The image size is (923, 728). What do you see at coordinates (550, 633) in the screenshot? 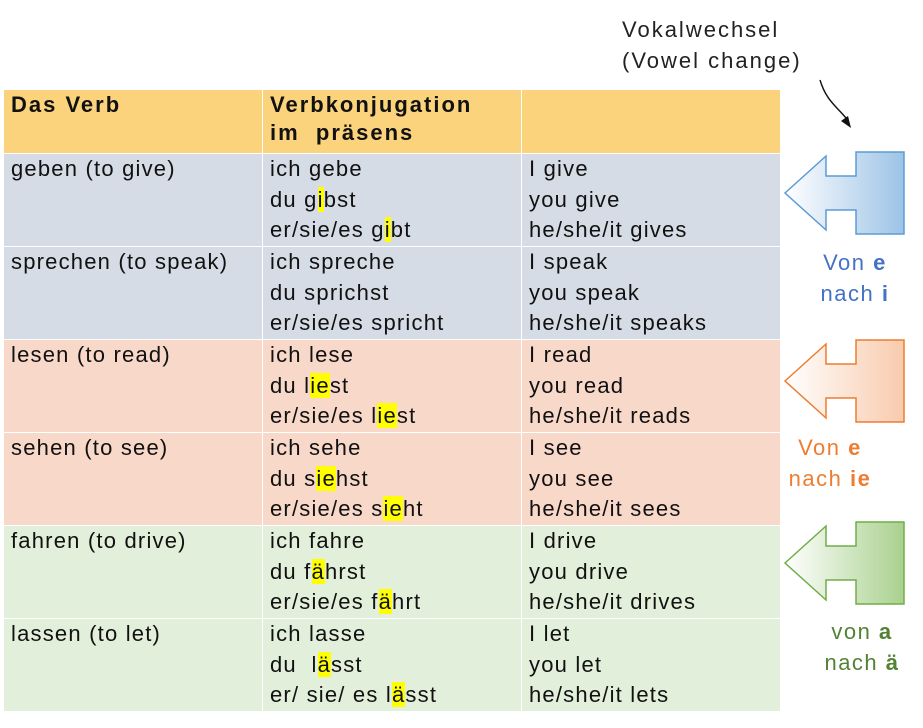
I see `english-line: I let` at bounding box center [550, 633].